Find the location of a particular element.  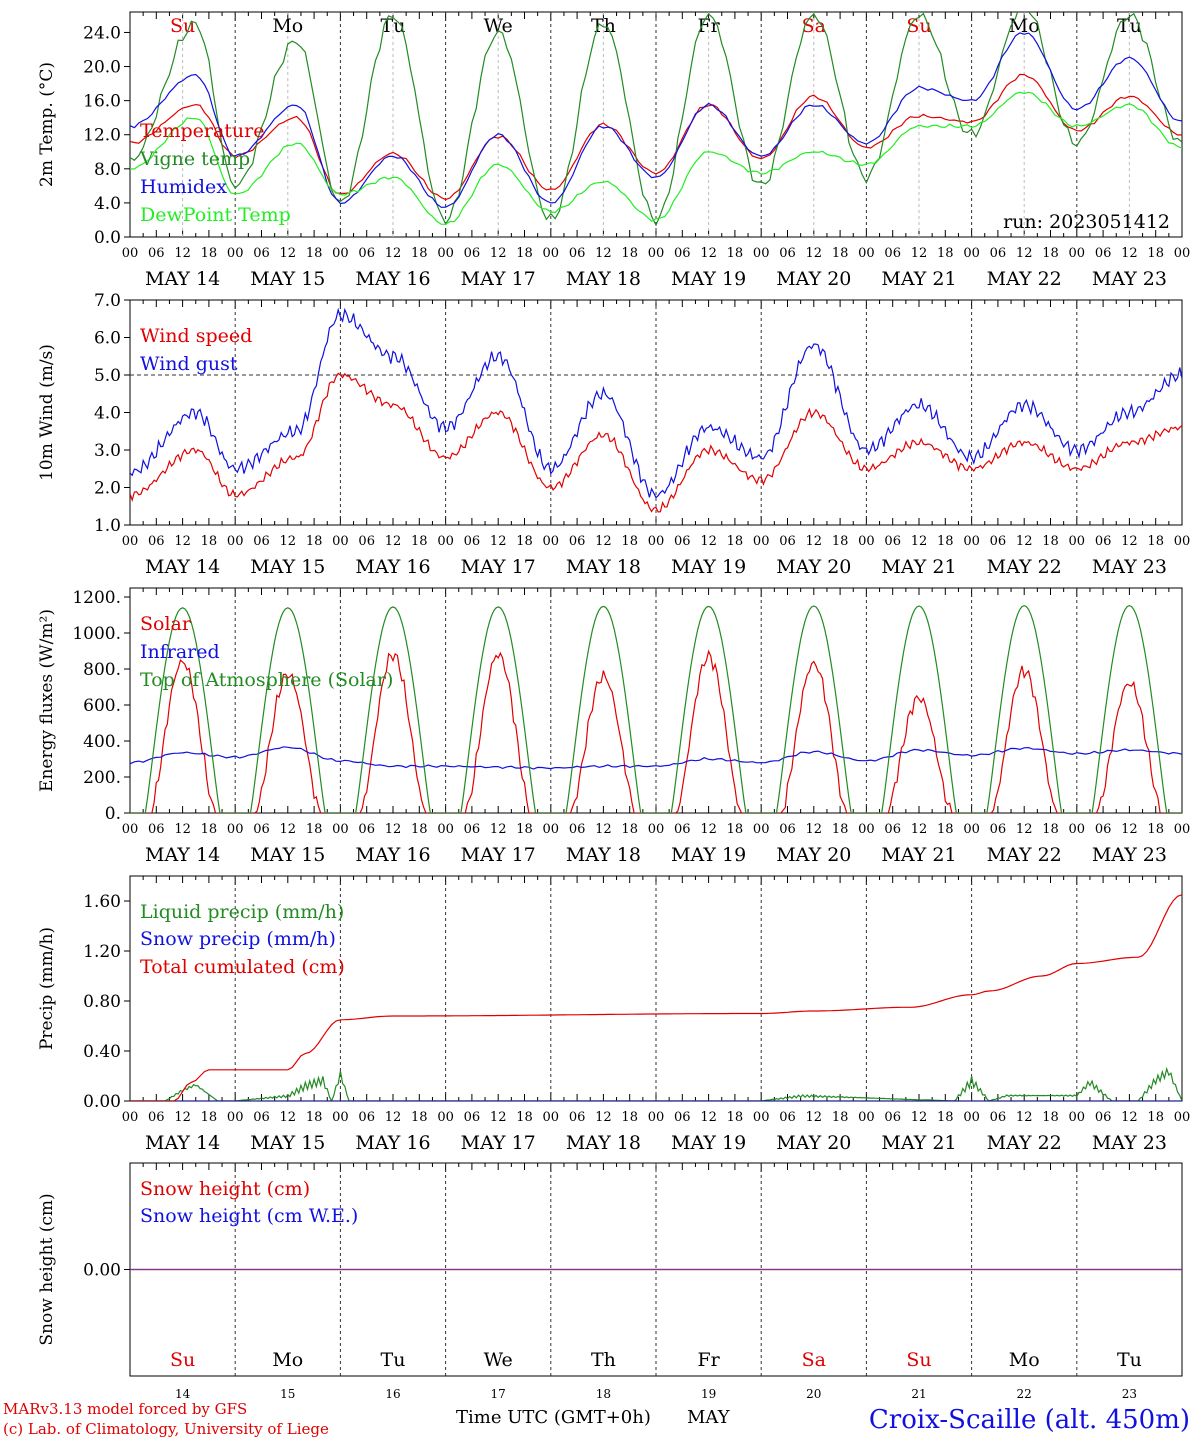

date-label: MAY 16 is located at coordinates (392, 567).